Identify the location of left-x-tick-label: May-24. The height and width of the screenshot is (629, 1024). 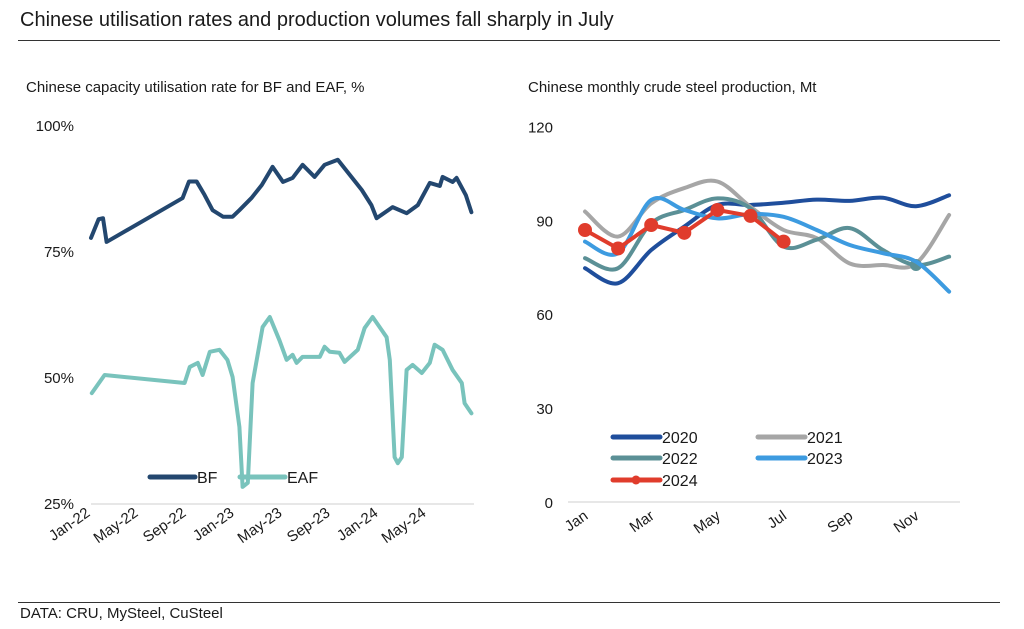
(404, 525).